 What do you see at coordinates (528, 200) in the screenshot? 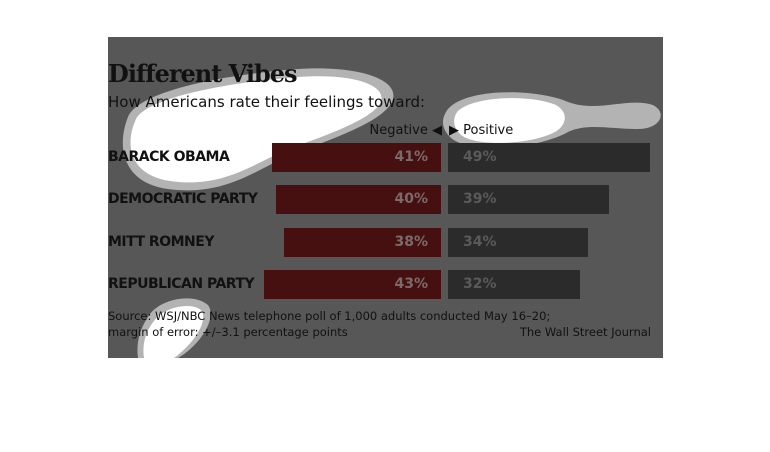
I see `positive-bar: 39%` at bounding box center [528, 200].